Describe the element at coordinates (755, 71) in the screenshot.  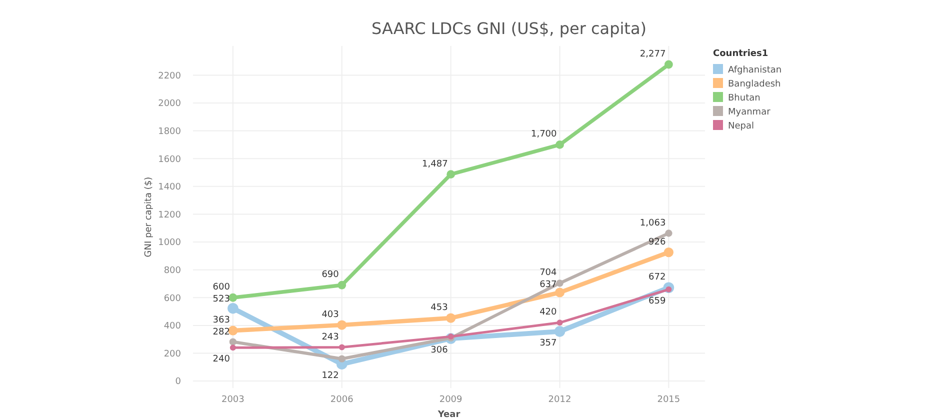
I see `legend-label: Afghanistan` at that location.